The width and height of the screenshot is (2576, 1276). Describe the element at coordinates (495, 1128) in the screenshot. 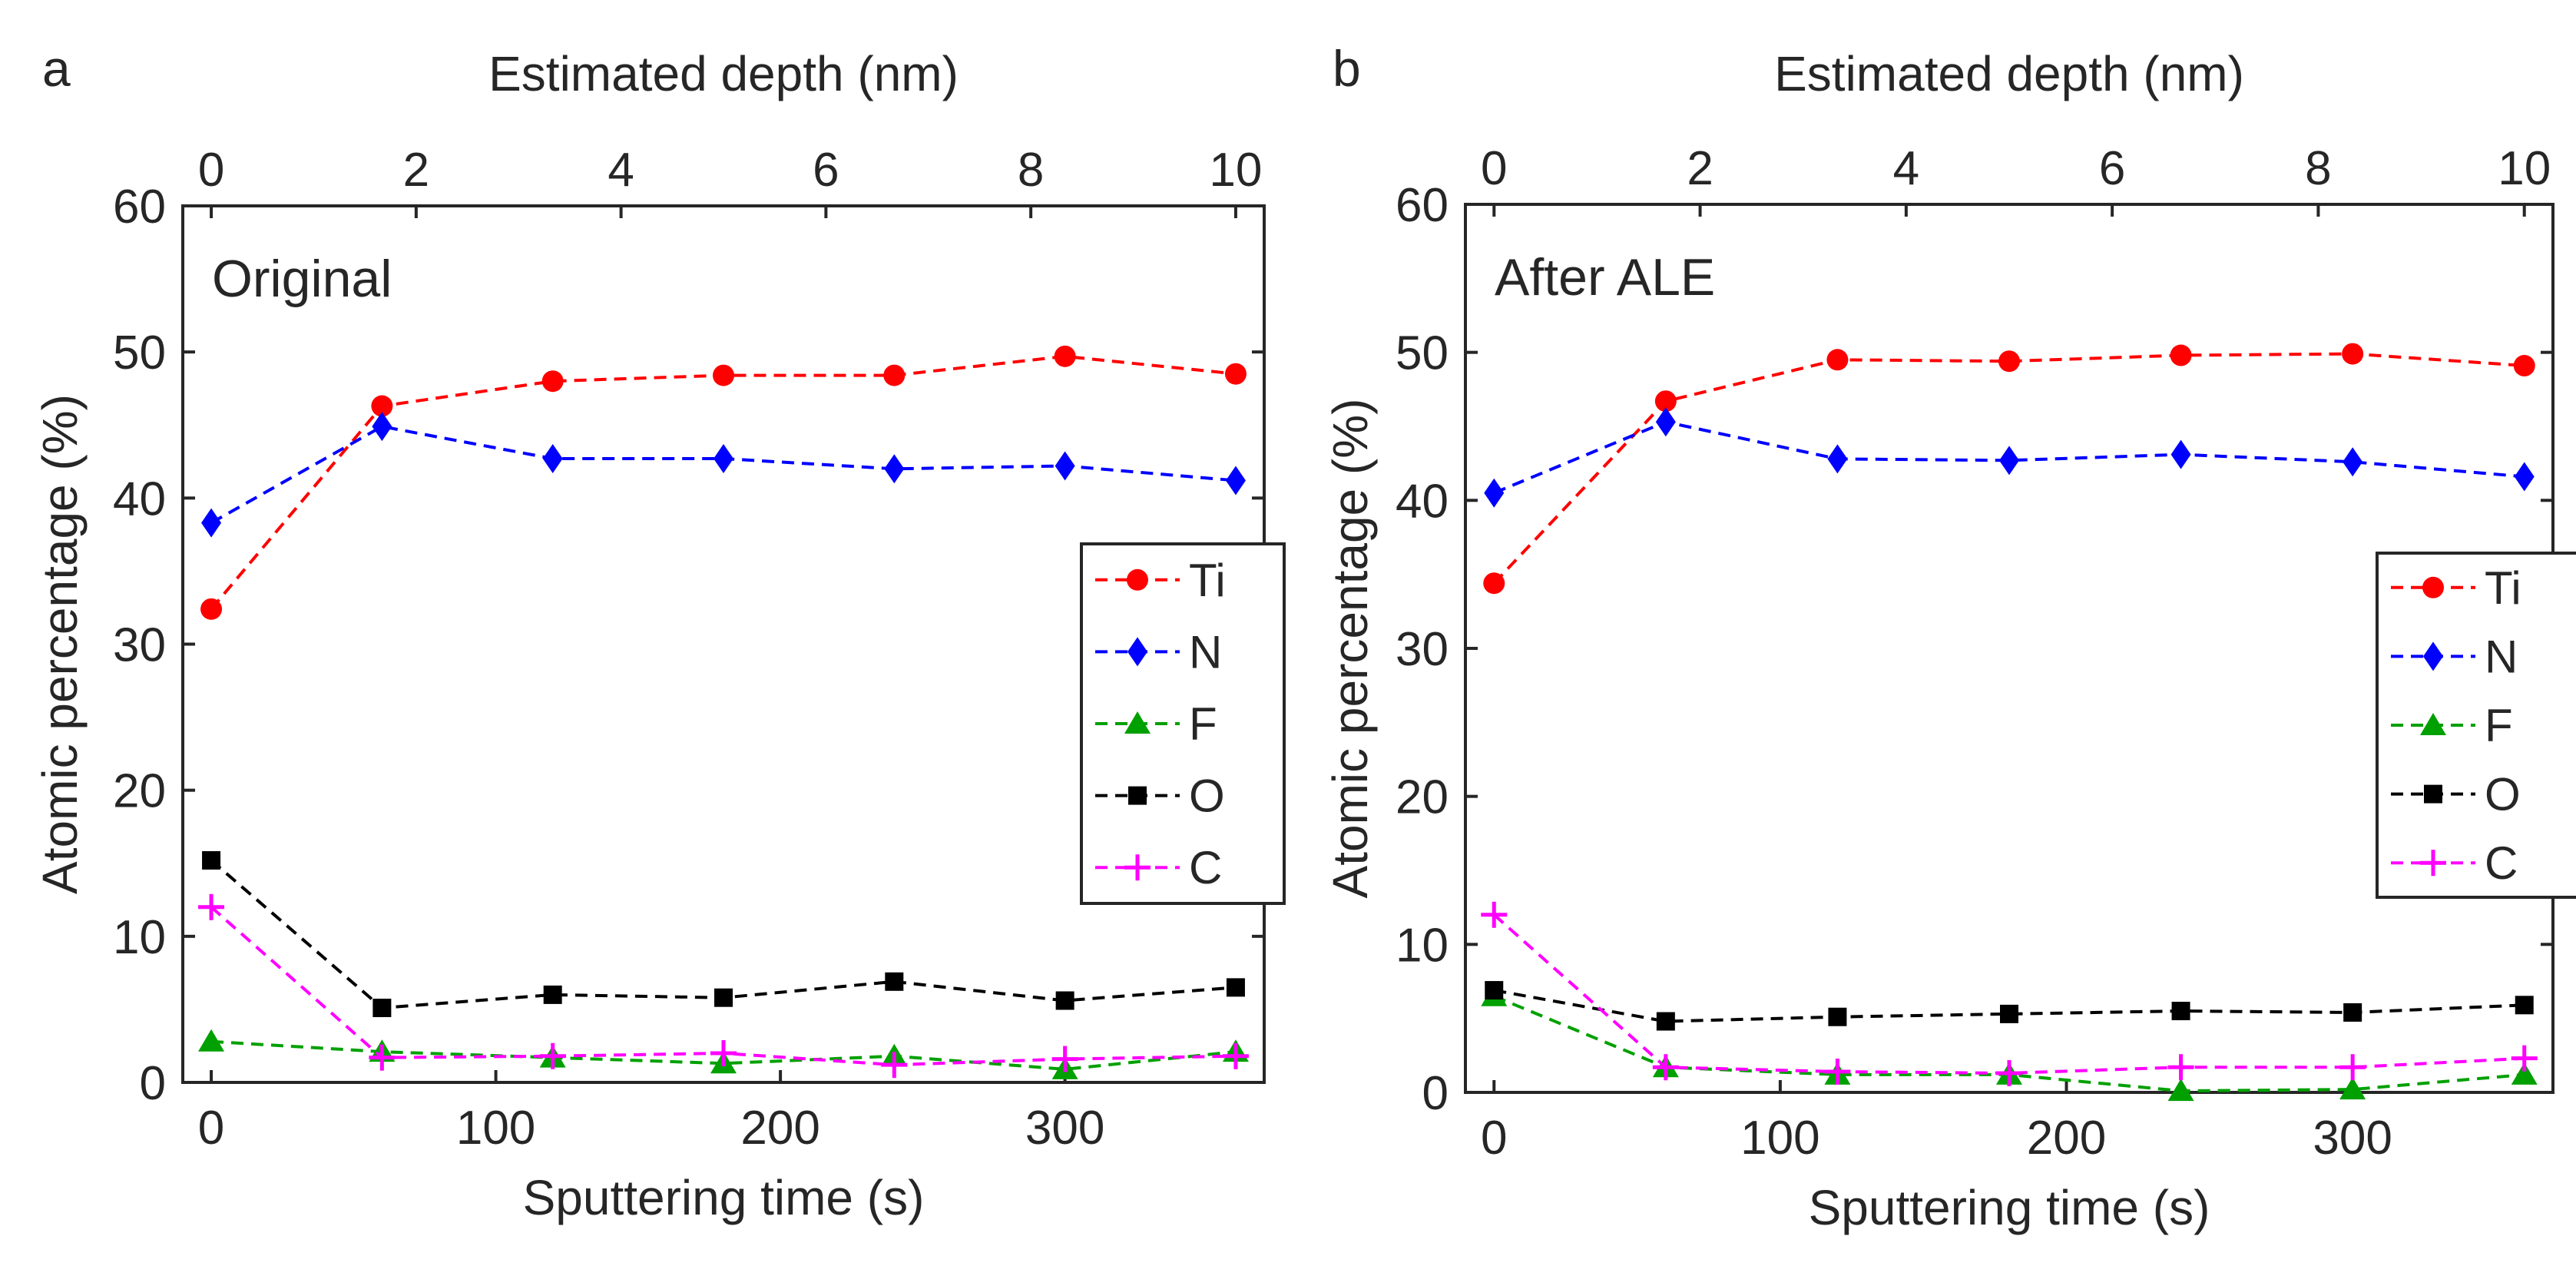

I see `panel-a-xtick-label: 100` at that location.